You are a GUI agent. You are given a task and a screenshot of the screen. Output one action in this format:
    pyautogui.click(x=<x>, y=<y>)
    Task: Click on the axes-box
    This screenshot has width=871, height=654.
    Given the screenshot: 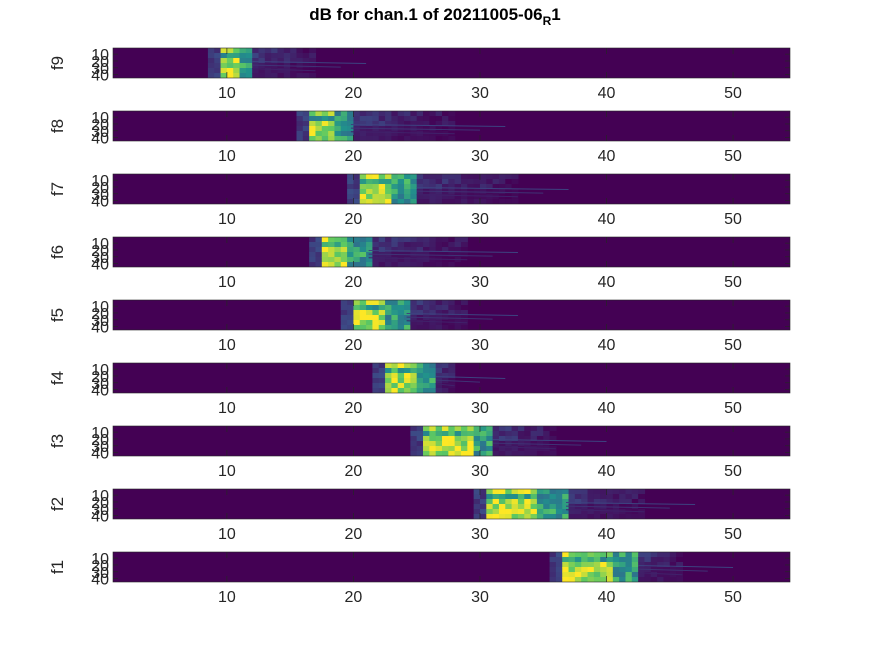 What is the action you would take?
    pyautogui.click(x=451, y=126)
    